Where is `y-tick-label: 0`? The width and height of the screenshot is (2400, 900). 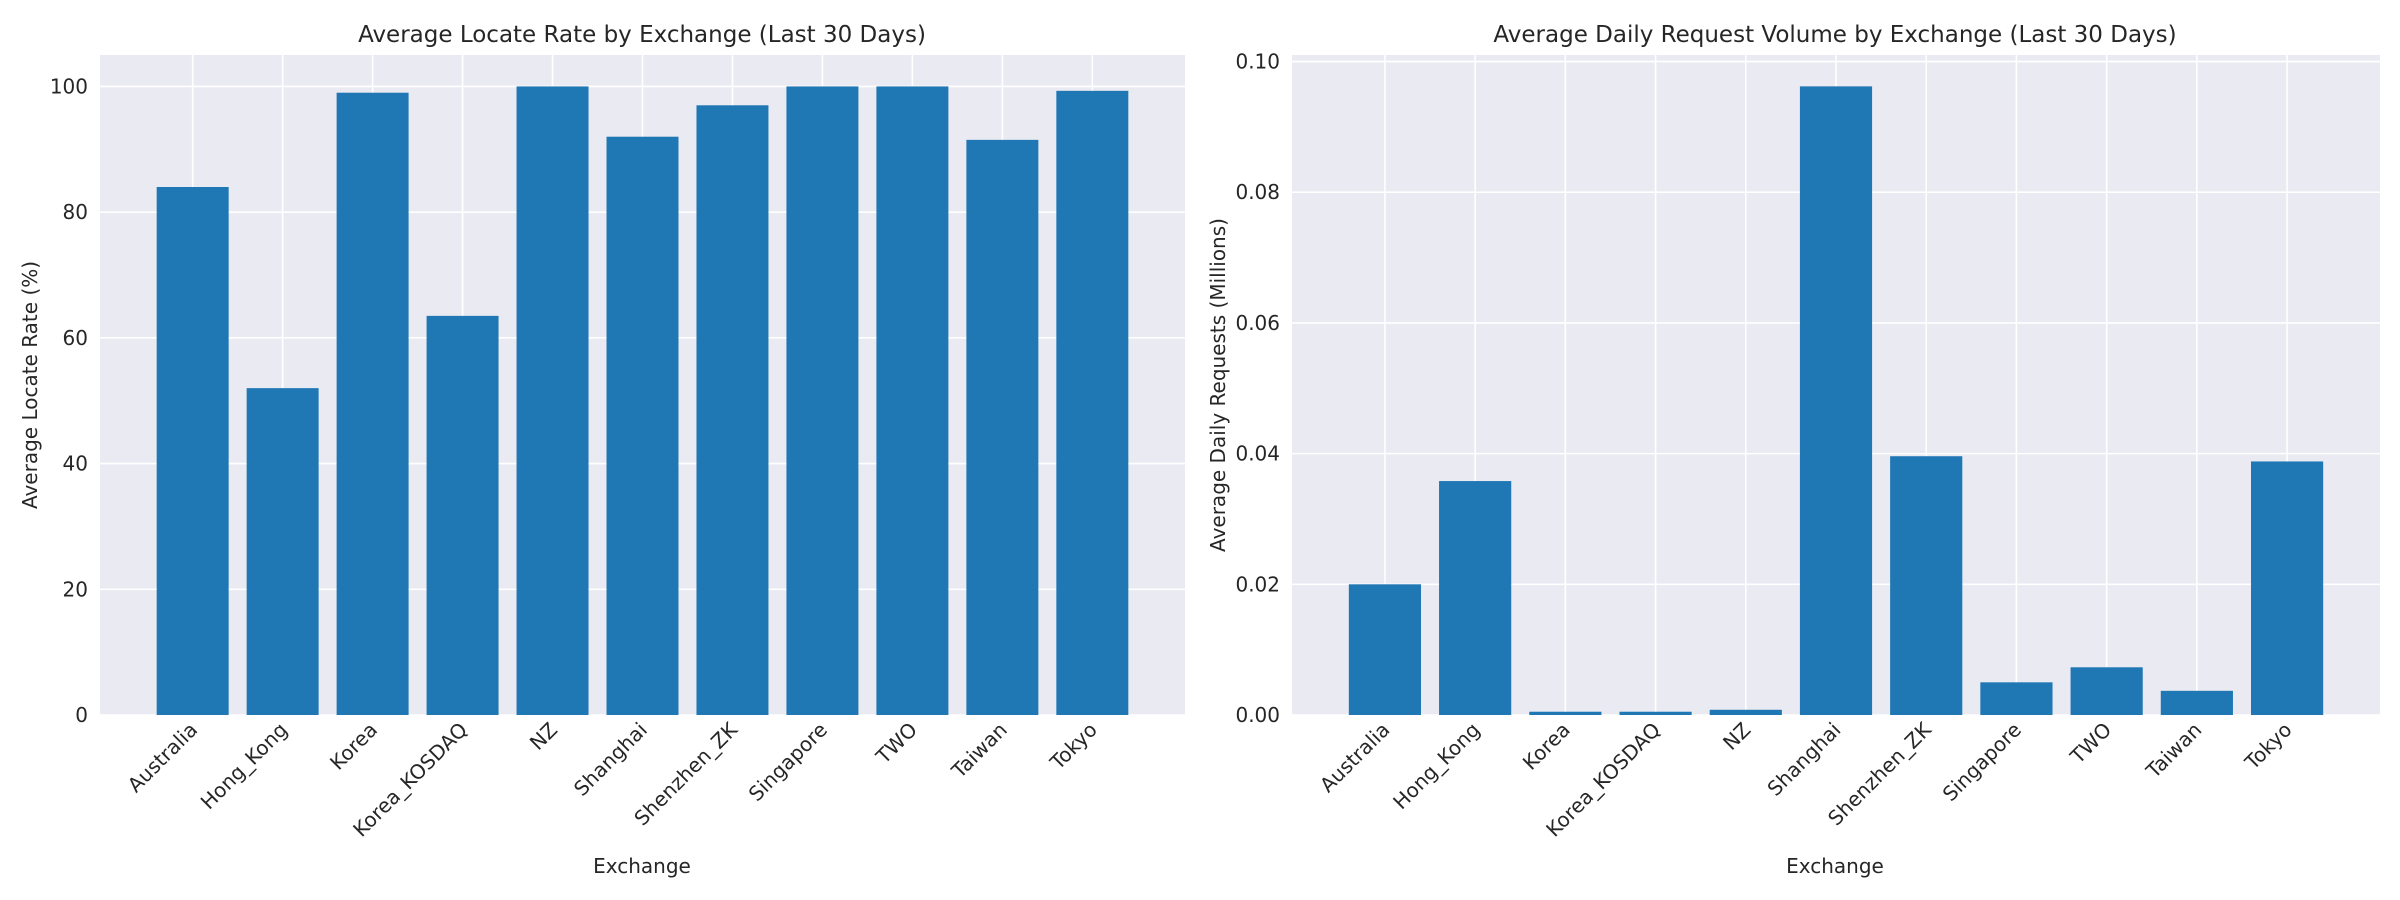 y-tick-label: 0 is located at coordinates (81, 715).